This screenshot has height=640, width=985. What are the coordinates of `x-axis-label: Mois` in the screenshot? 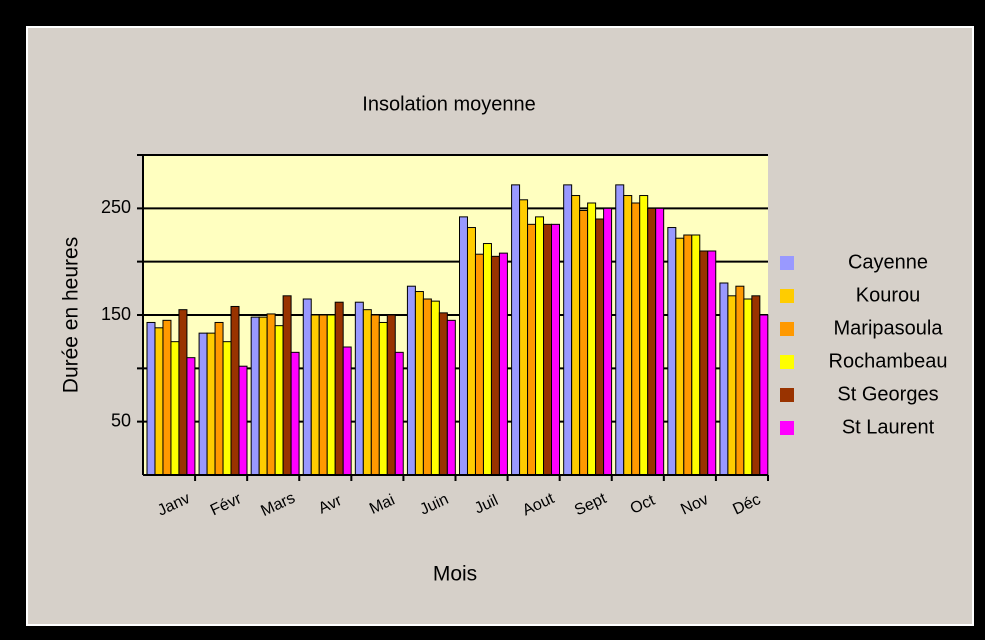 It's located at (455, 574).